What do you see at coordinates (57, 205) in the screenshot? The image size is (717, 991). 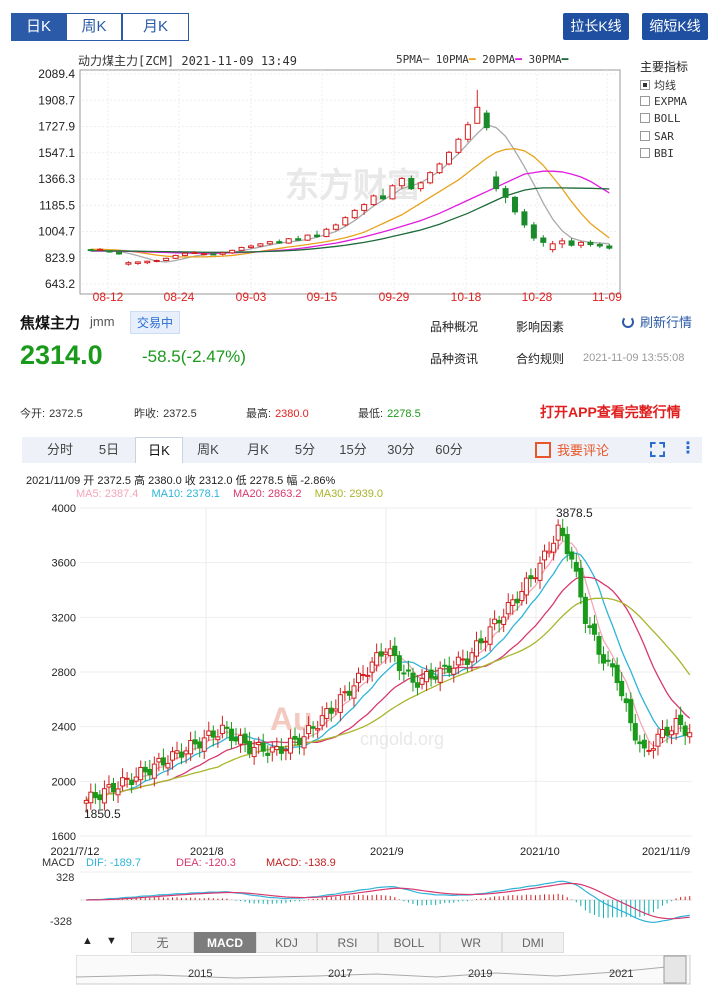 I see `chart1-y-tick: 1185.5` at bounding box center [57, 205].